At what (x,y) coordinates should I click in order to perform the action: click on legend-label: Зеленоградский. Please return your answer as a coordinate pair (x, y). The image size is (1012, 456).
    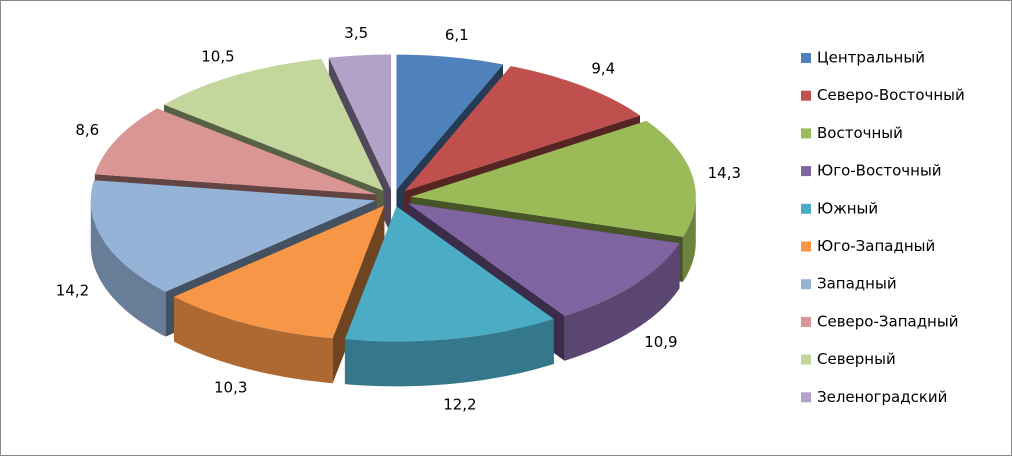
    Looking at the image, I should click on (882, 397).